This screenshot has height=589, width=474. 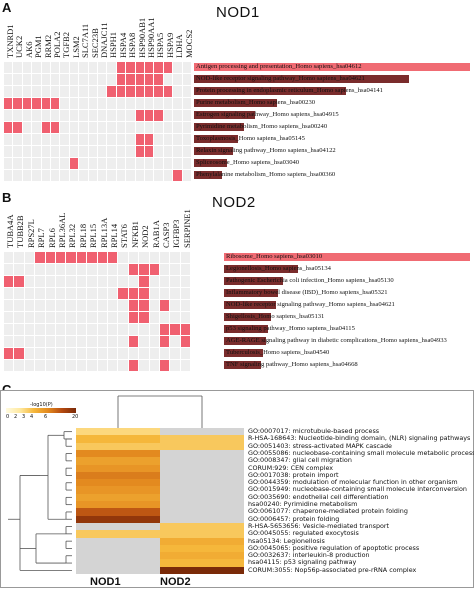 What do you see at coordinates (75, 417) in the screenshot?
I see `legend-tick-label: 20` at bounding box center [75, 417].